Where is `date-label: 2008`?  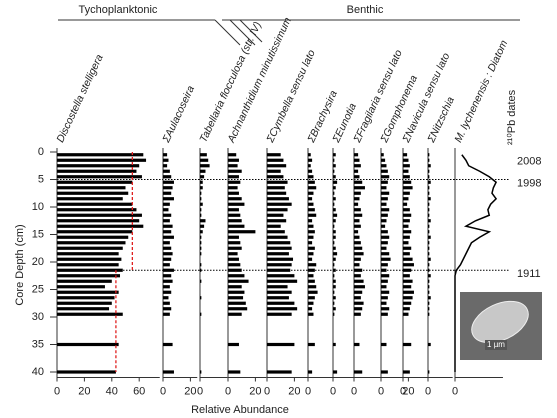
date-label: 2008 is located at coordinates (529, 161).